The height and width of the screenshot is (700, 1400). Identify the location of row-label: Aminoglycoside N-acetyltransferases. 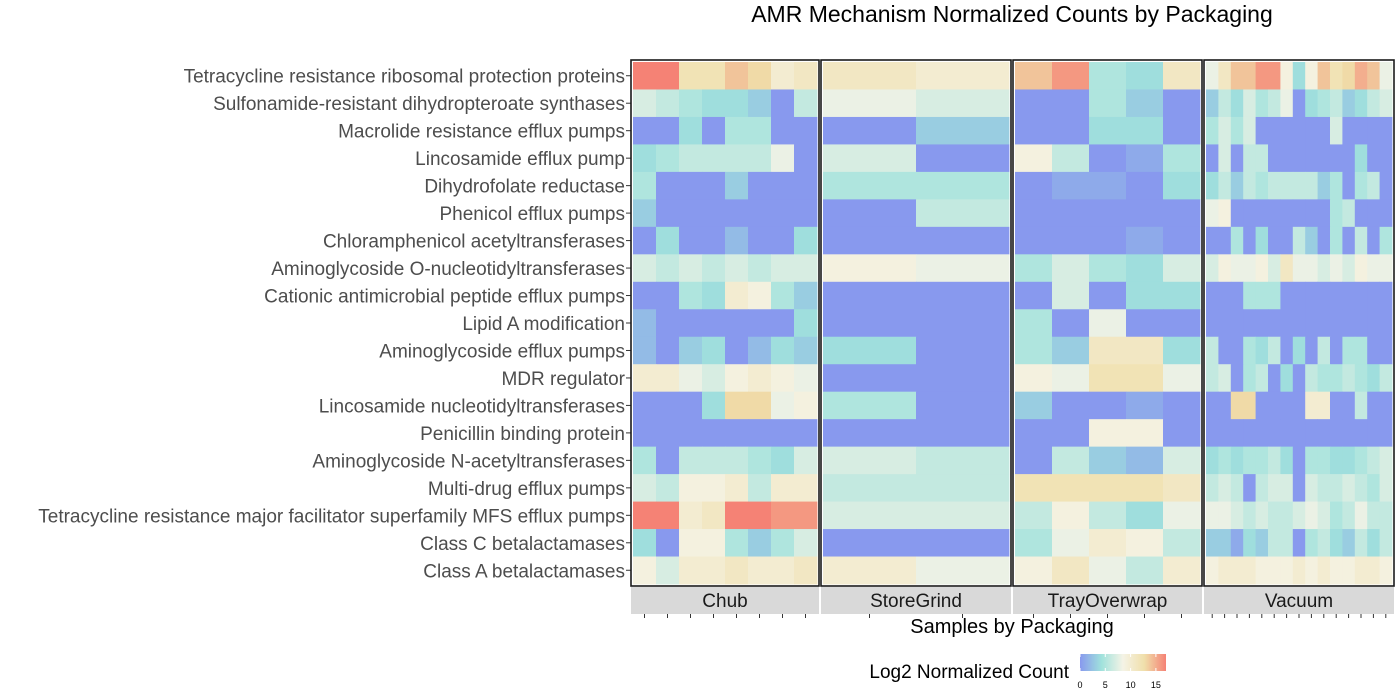
(468, 461).